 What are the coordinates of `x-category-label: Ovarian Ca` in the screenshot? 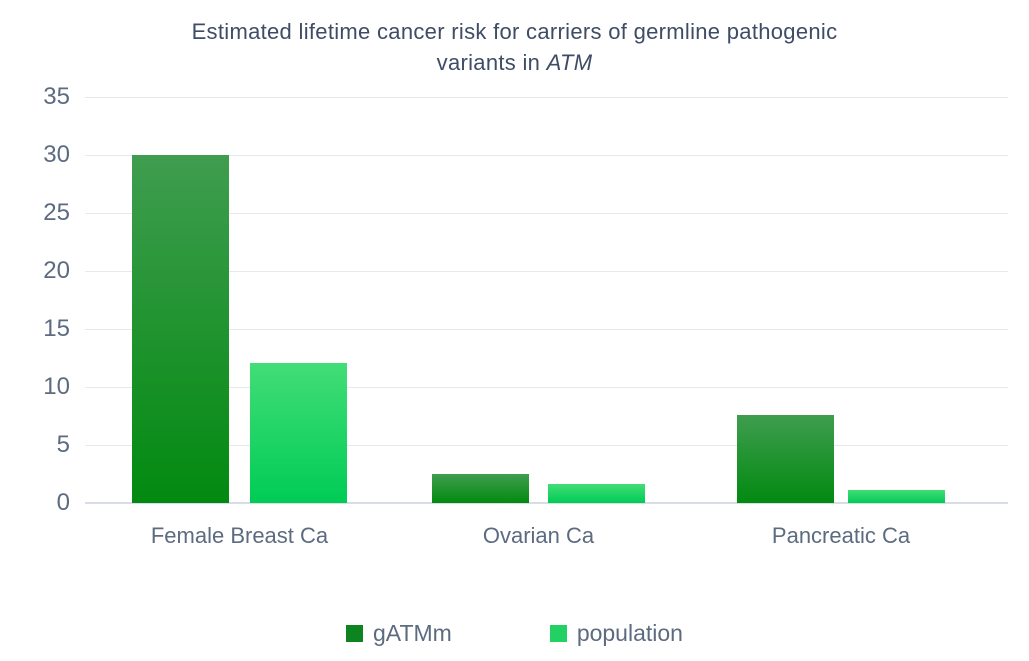 It's located at (538, 535).